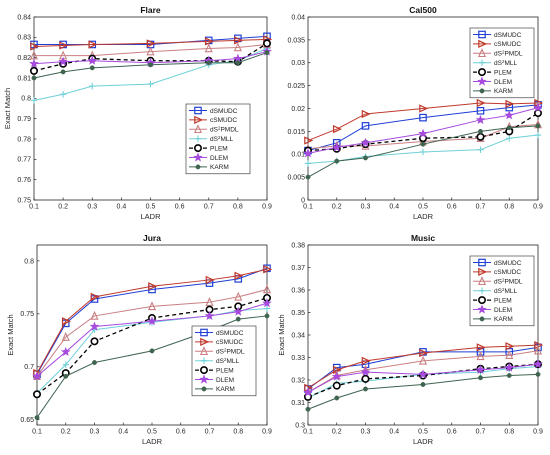 This screenshot has height=455, width=550. Describe the element at coordinates (152, 441) in the screenshot. I see `x-axis-label: LADR` at that location.